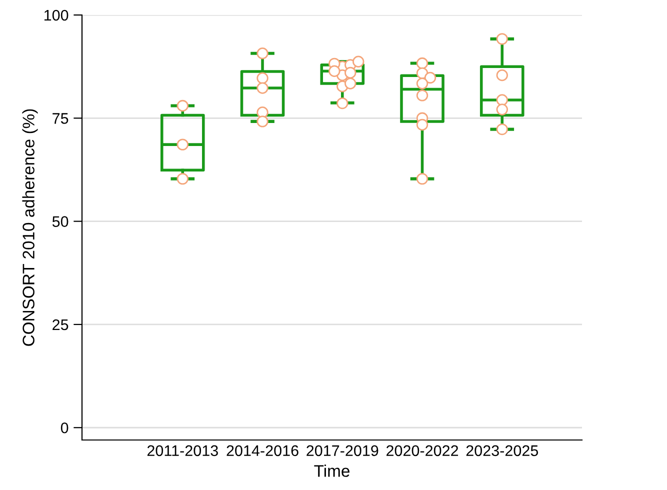  I want to click on x-axis-title: Time, so click(332, 470).